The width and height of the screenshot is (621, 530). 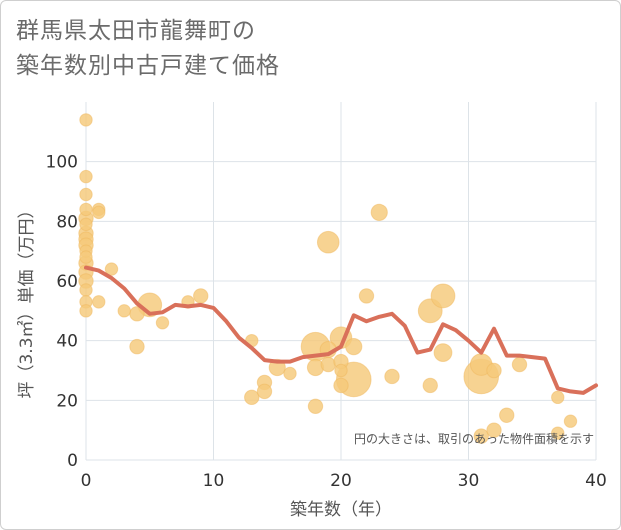 I want to click on x-tick-label-20: 20, so click(x=341, y=481).